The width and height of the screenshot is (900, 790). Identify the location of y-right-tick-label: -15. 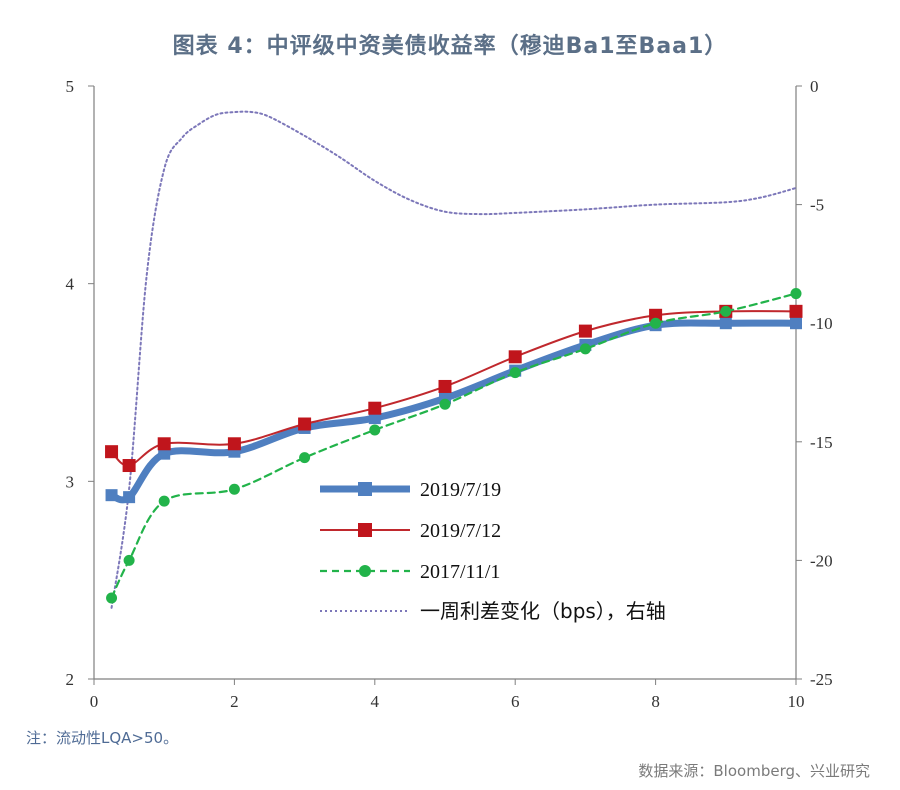
(821, 442).